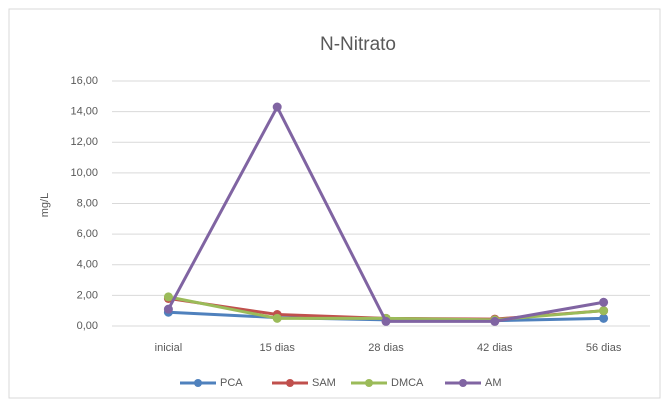 The width and height of the screenshot is (670, 408). What do you see at coordinates (495, 348) in the screenshot?
I see `x-tick-label: 42 dias` at bounding box center [495, 348].